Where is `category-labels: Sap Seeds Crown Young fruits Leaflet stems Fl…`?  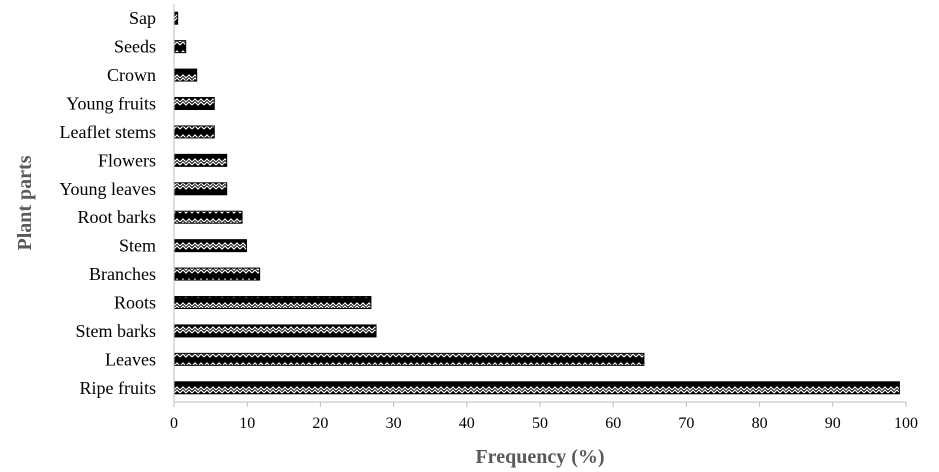 category-labels: Sap Seeds Crown Young fruits Leaflet stems Fl… is located at coordinates (107, 203).